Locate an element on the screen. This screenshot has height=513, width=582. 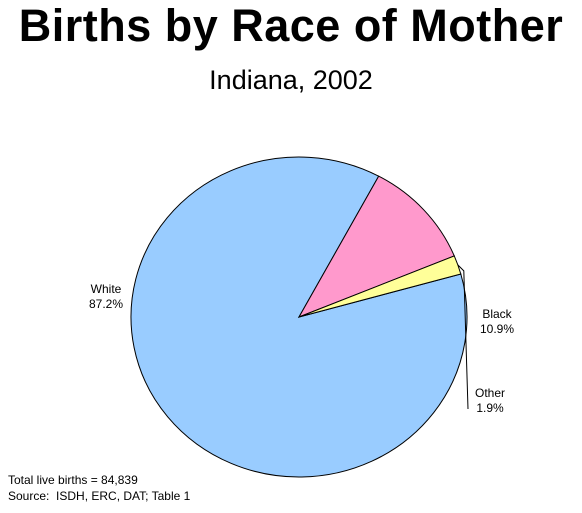
slice-pct-white: 87.2% is located at coordinates (106, 304).